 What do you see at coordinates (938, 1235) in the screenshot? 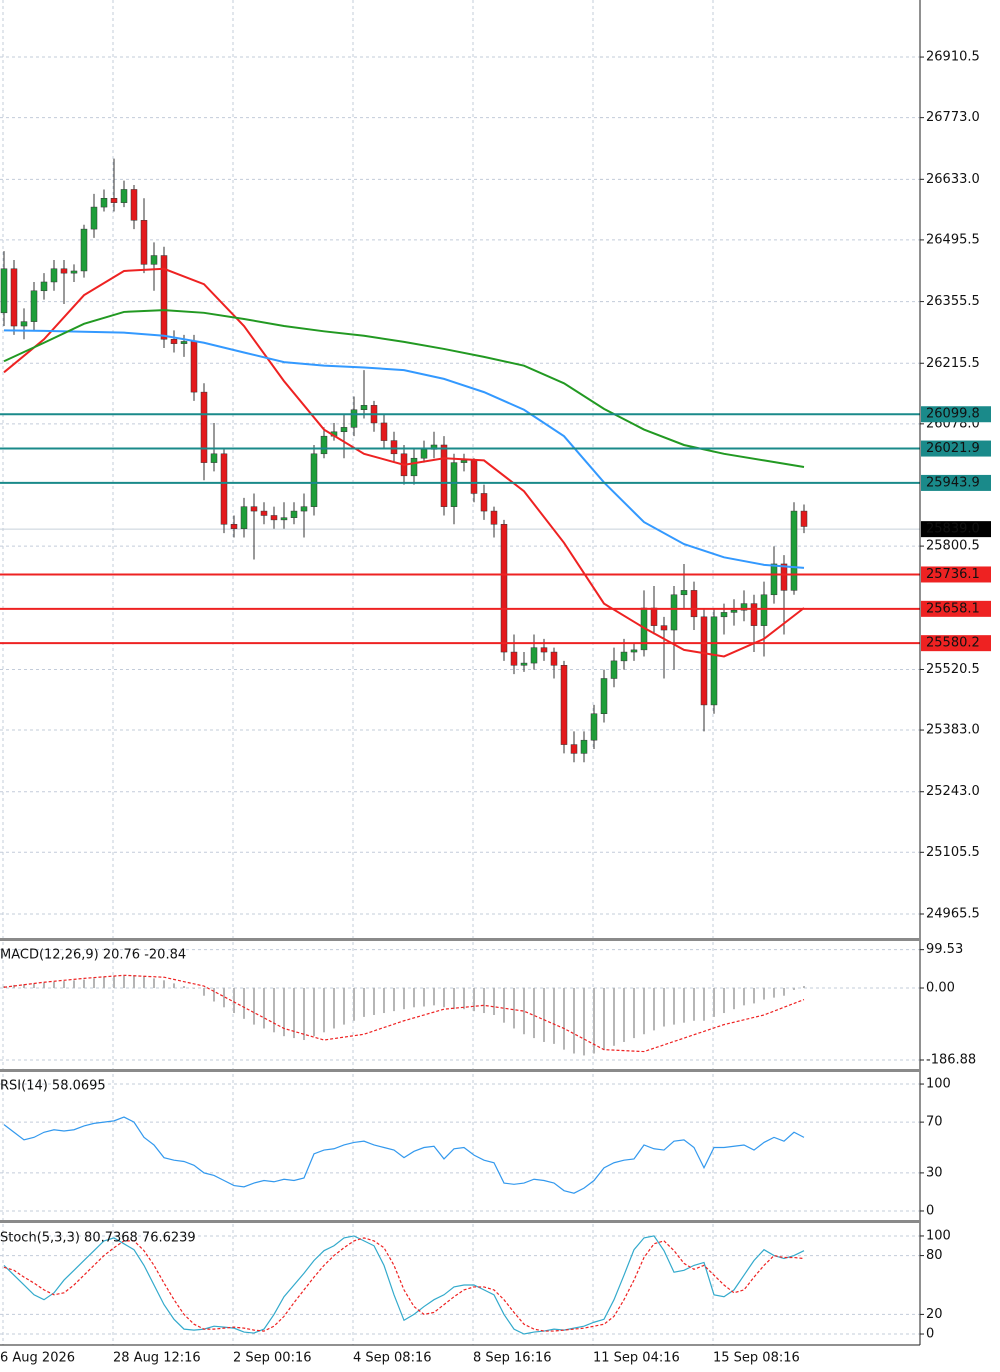
I see `y-tick-label: 100` at bounding box center [938, 1235].